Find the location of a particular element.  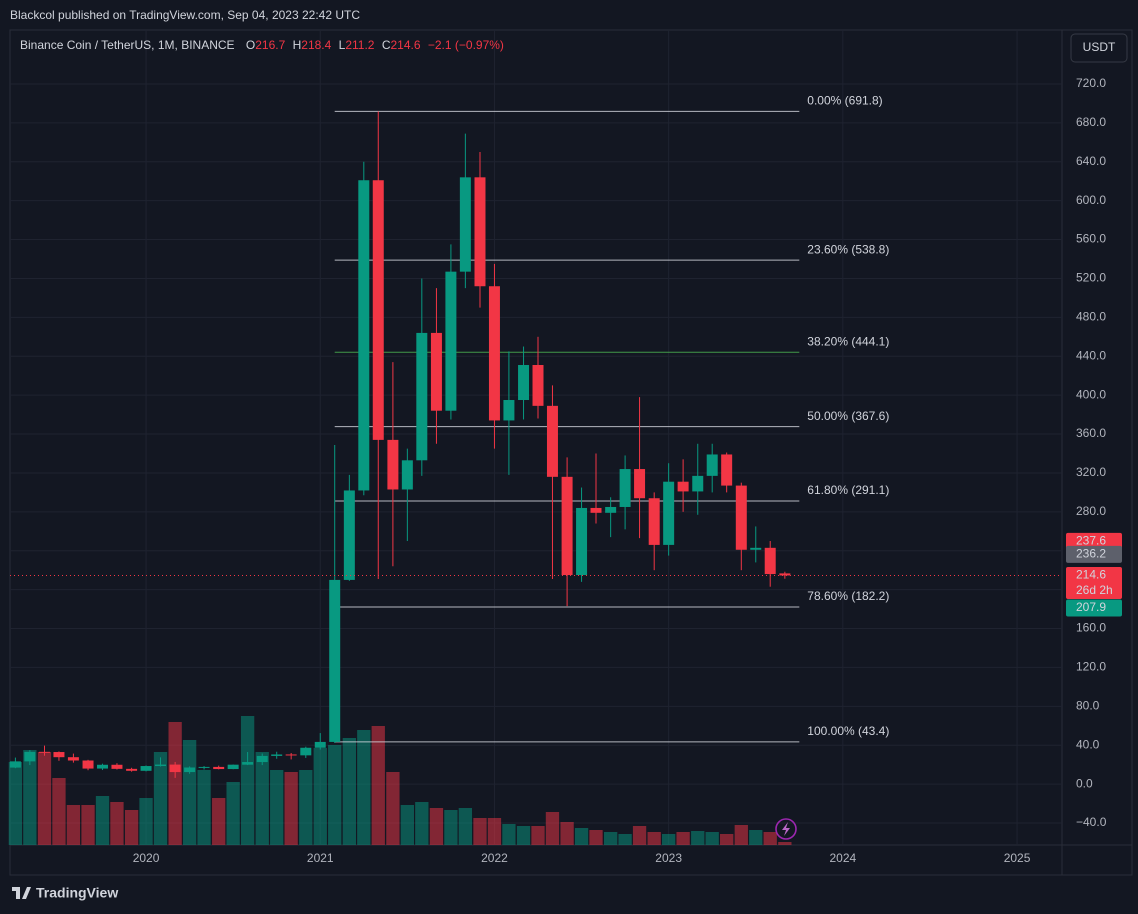

y-tick-label: 120.0 is located at coordinates (1091, 667).